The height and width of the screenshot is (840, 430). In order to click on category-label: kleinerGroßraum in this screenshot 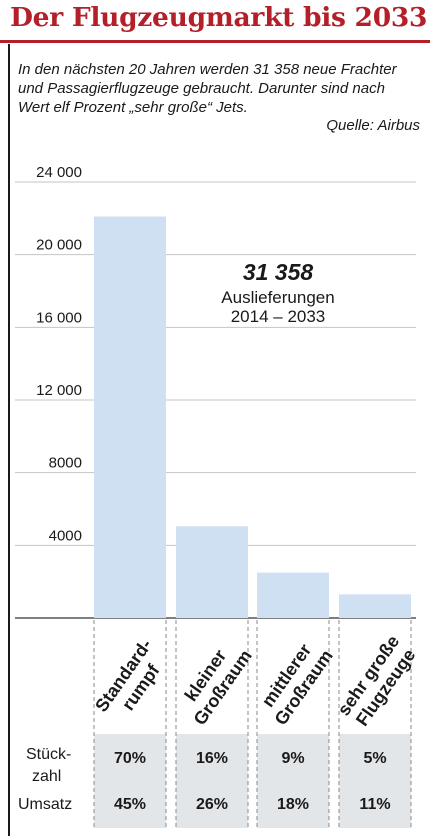, I will do `click(213, 681)`.